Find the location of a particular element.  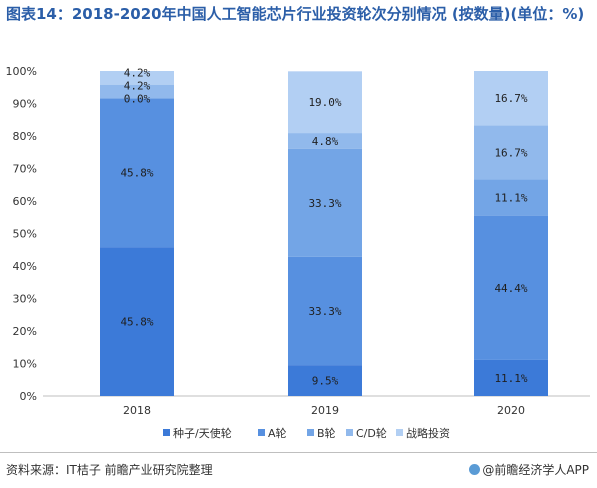

brand-label: @前瞻经济学人APP is located at coordinates (529, 469).